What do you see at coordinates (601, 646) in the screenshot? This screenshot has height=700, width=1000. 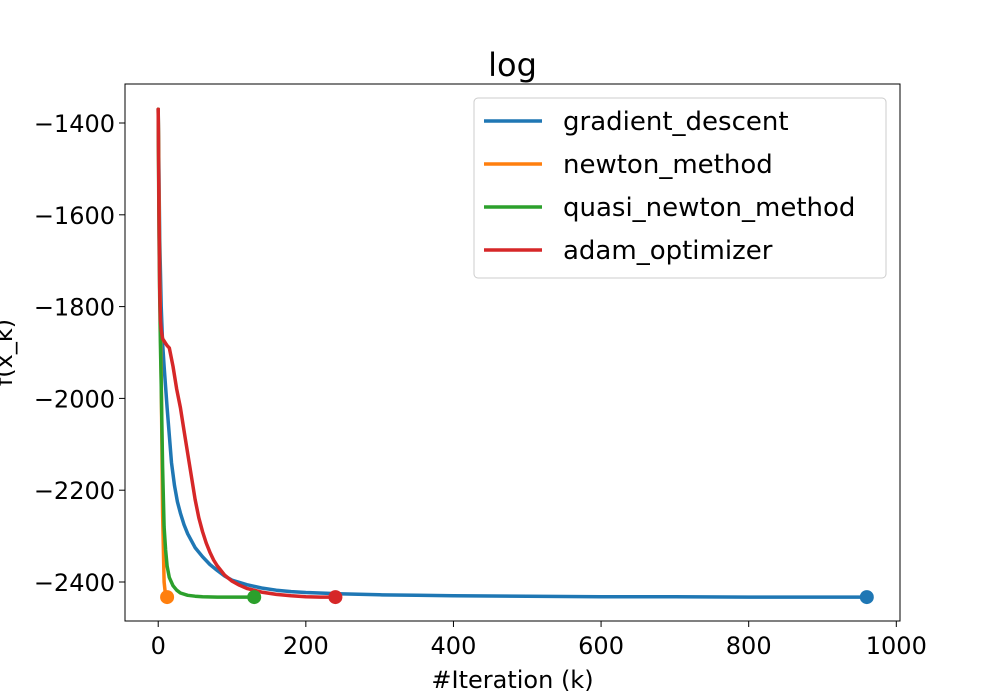 I see `x-tick-label: 600` at bounding box center [601, 646].